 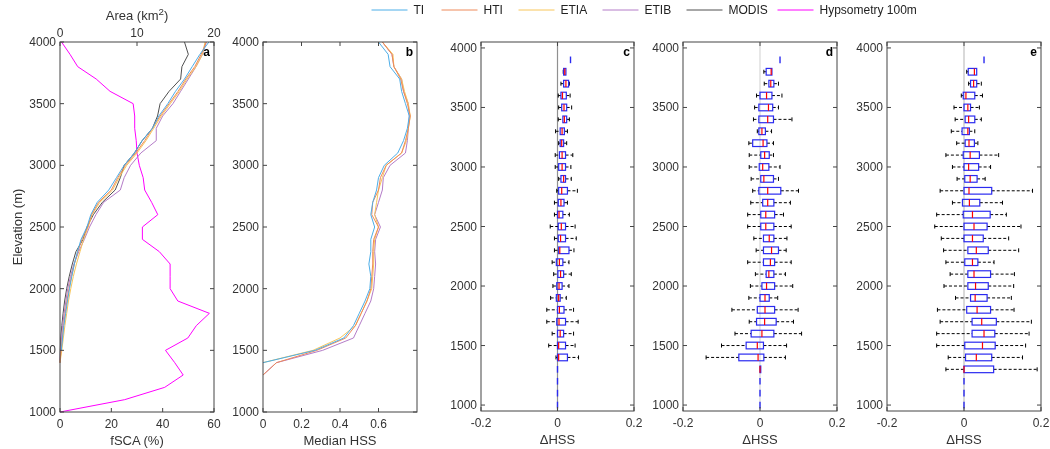 What do you see at coordinates (1034, 52) in the screenshot?
I see `annotation: e` at bounding box center [1034, 52].